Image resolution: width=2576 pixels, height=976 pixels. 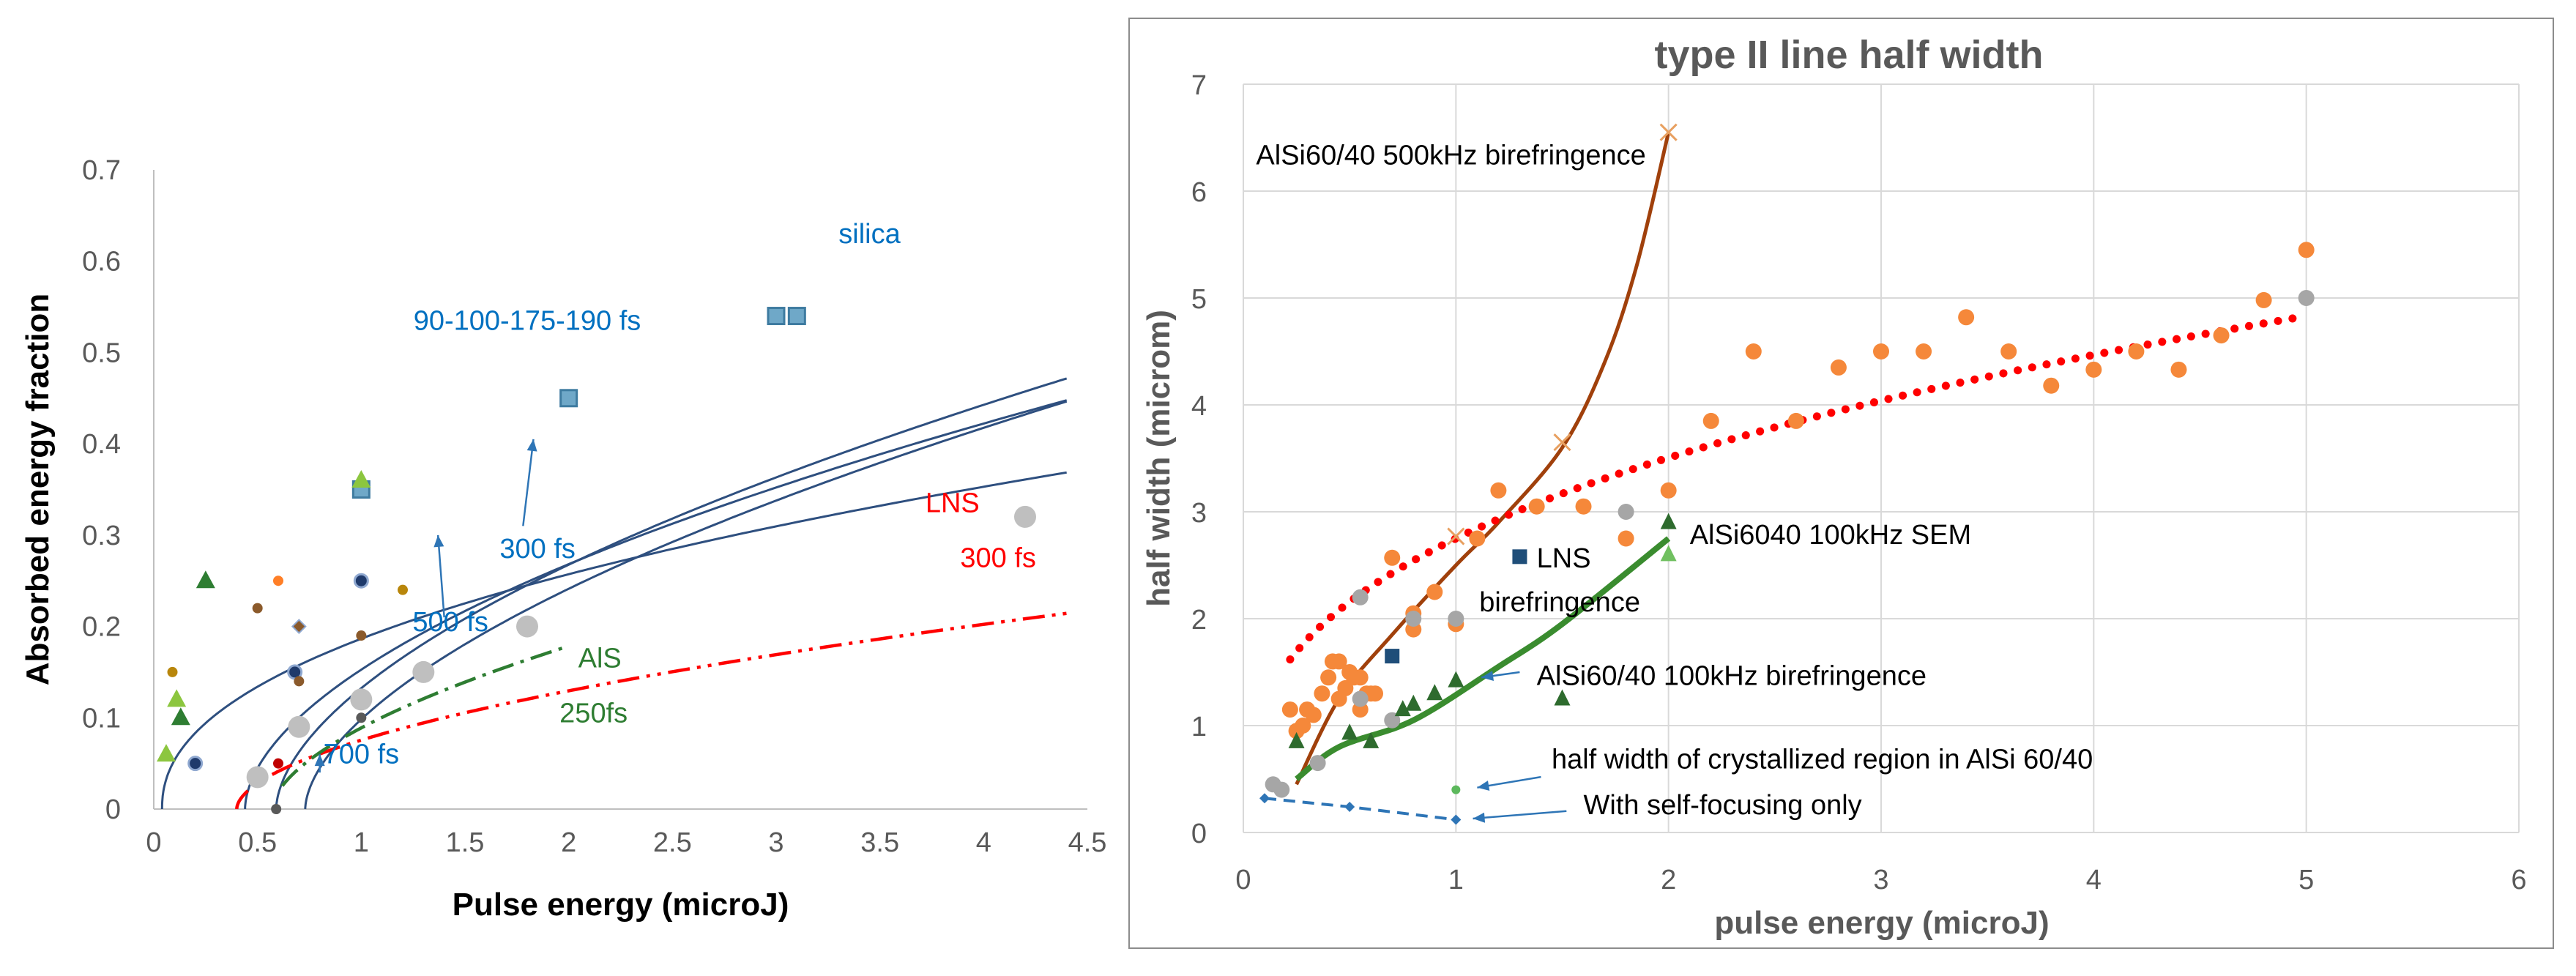 What do you see at coordinates (1732, 676) in the screenshot?
I see `right-annotation: AlSi60/40 100kHz birefringence` at bounding box center [1732, 676].